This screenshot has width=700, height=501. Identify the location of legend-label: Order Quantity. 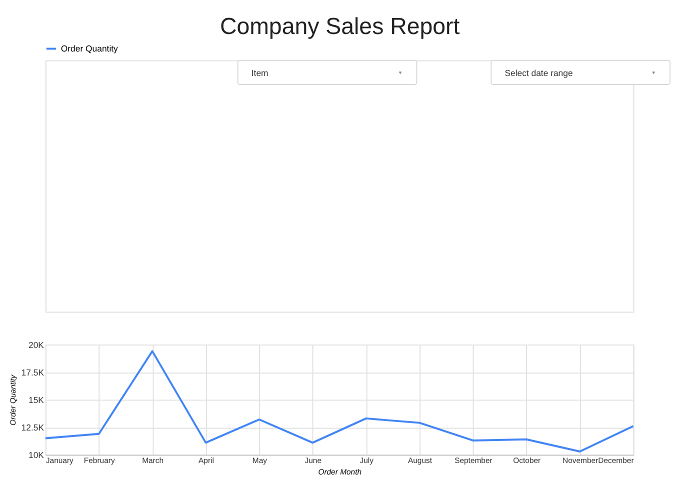
(89, 49).